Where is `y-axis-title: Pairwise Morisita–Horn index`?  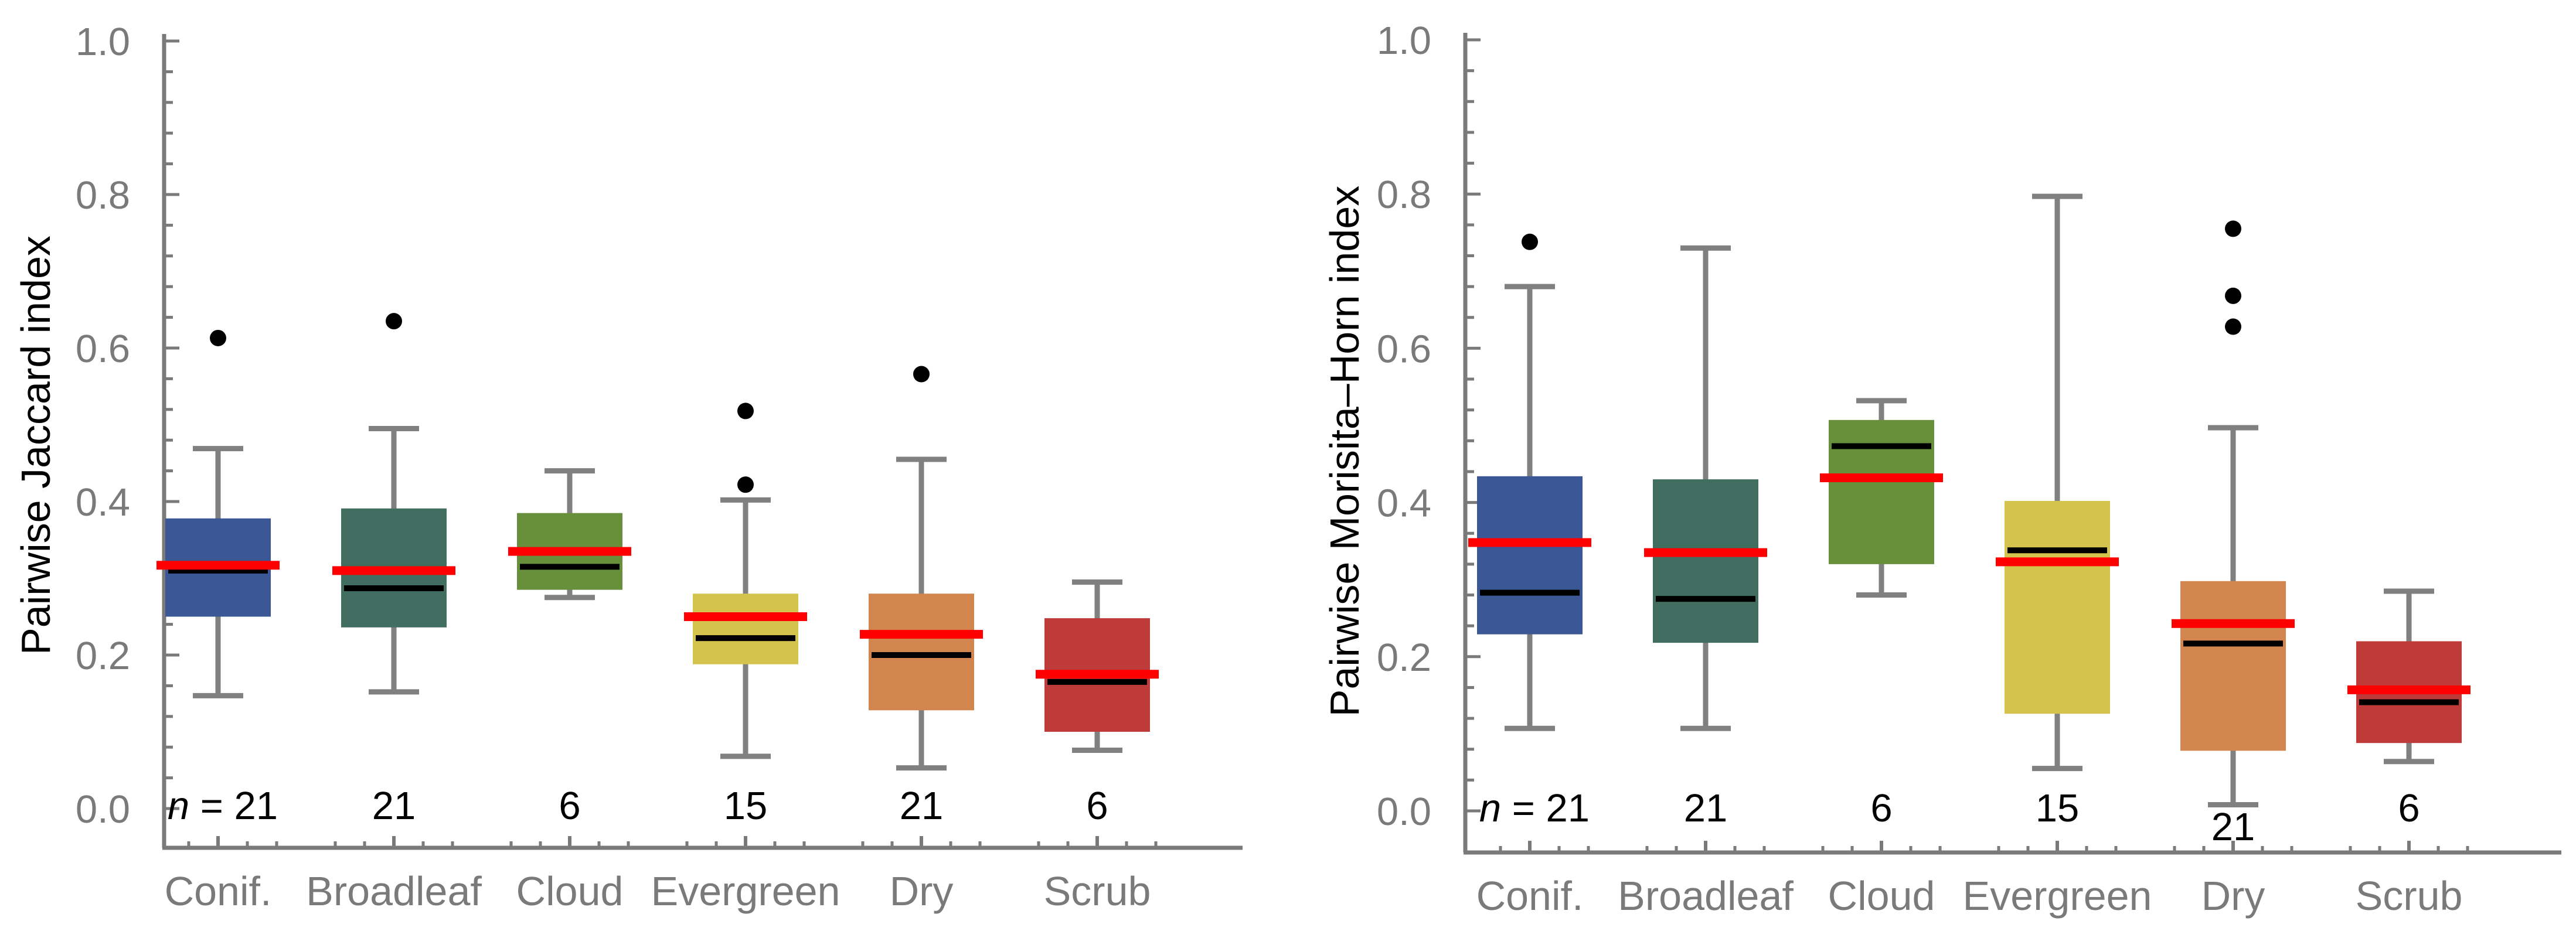
y-axis-title: Pairwise Morisita–Horn index is located at coordinates (1344, 452).